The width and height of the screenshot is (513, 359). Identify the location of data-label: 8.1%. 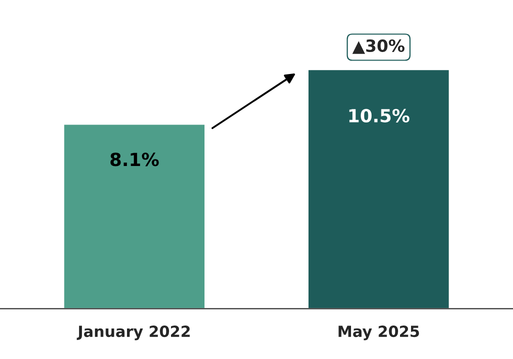
(134, 159).